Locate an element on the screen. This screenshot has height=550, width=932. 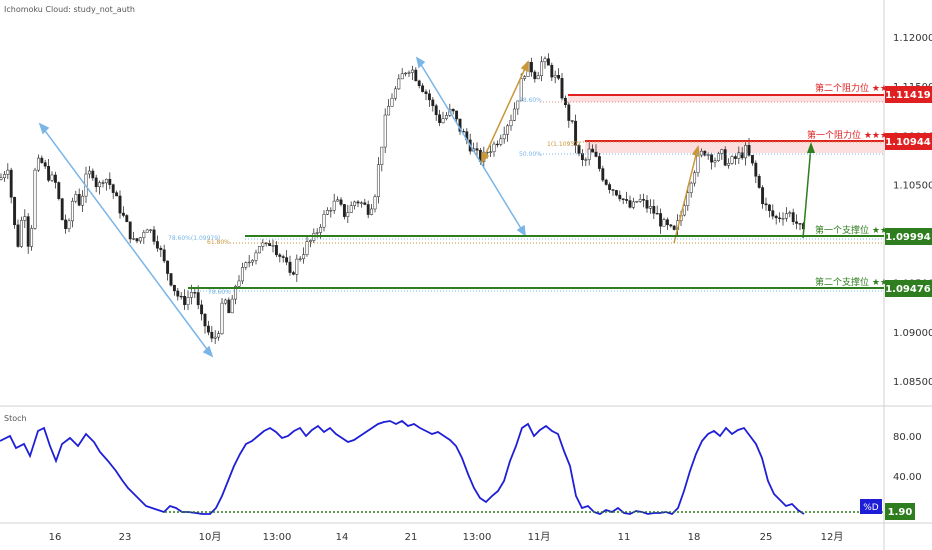
stoch-tick-label: 40.00 is located at coordinates (907, 477).